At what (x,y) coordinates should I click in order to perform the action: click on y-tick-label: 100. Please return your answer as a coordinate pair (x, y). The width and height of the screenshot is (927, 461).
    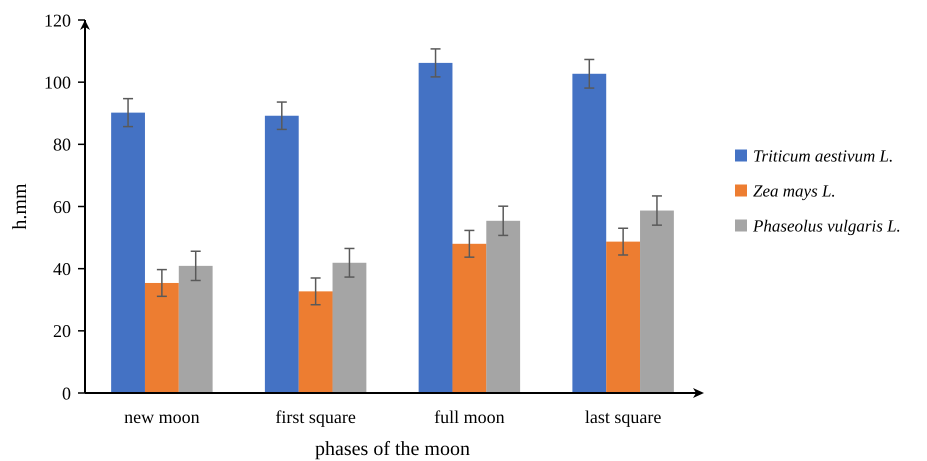
    Looking at the image, I should click on (57, 82).